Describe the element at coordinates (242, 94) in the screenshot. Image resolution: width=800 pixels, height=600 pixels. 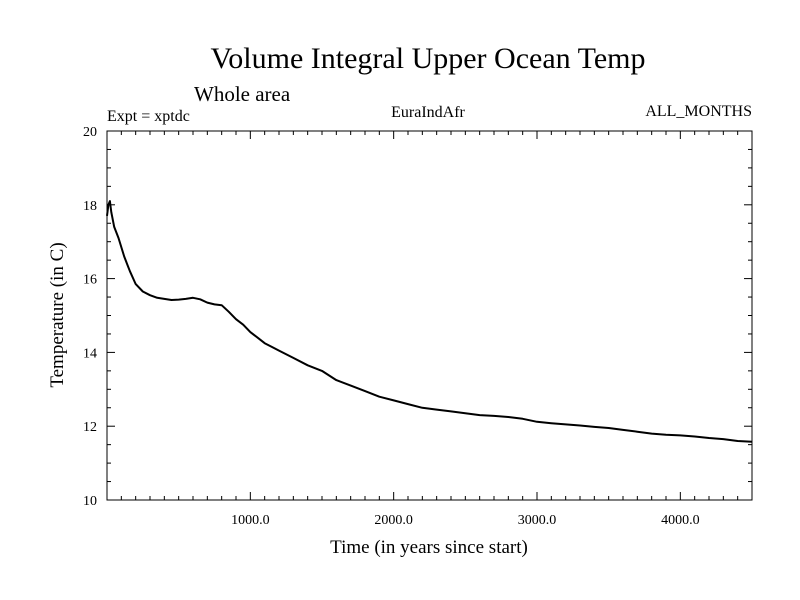
I see `chart-subtitle: Whole area` at that location.